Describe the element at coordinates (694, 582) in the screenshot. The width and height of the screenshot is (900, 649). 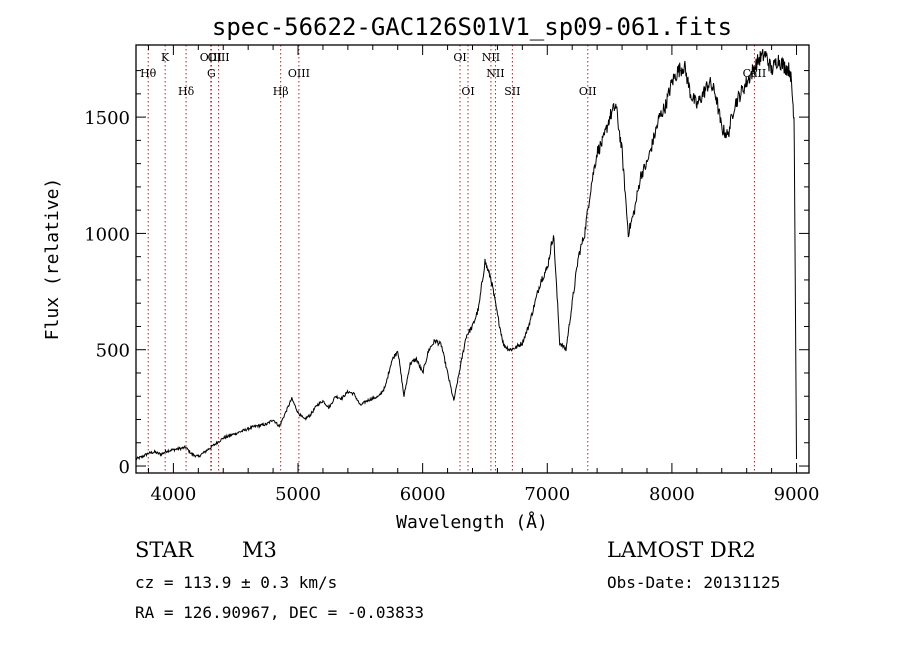
I see `obs-date-text: Obs-Date: 20131125` at that location.